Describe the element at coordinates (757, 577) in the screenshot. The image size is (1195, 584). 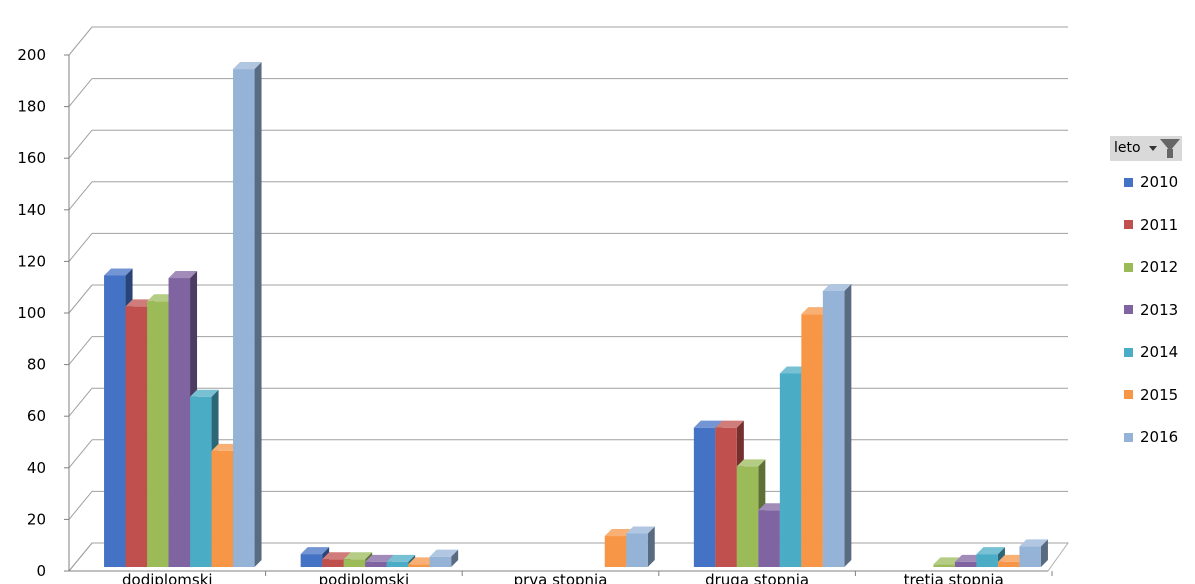
I see `x-tick-label: druga stopnja` at that location.